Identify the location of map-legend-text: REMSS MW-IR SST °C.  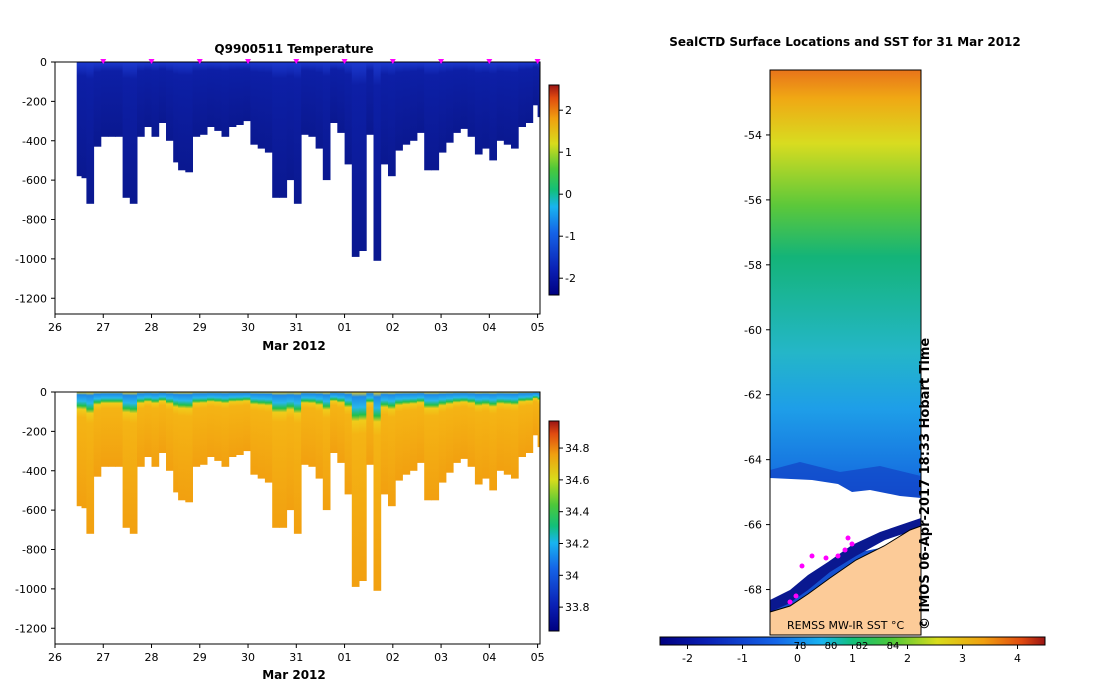
(846, 625).